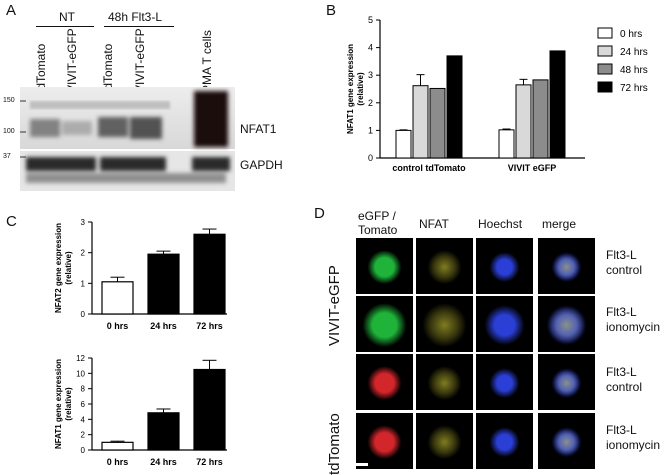 This screenshot has width=668, height=475. I want to click on scale-bar, so click(362, 464).